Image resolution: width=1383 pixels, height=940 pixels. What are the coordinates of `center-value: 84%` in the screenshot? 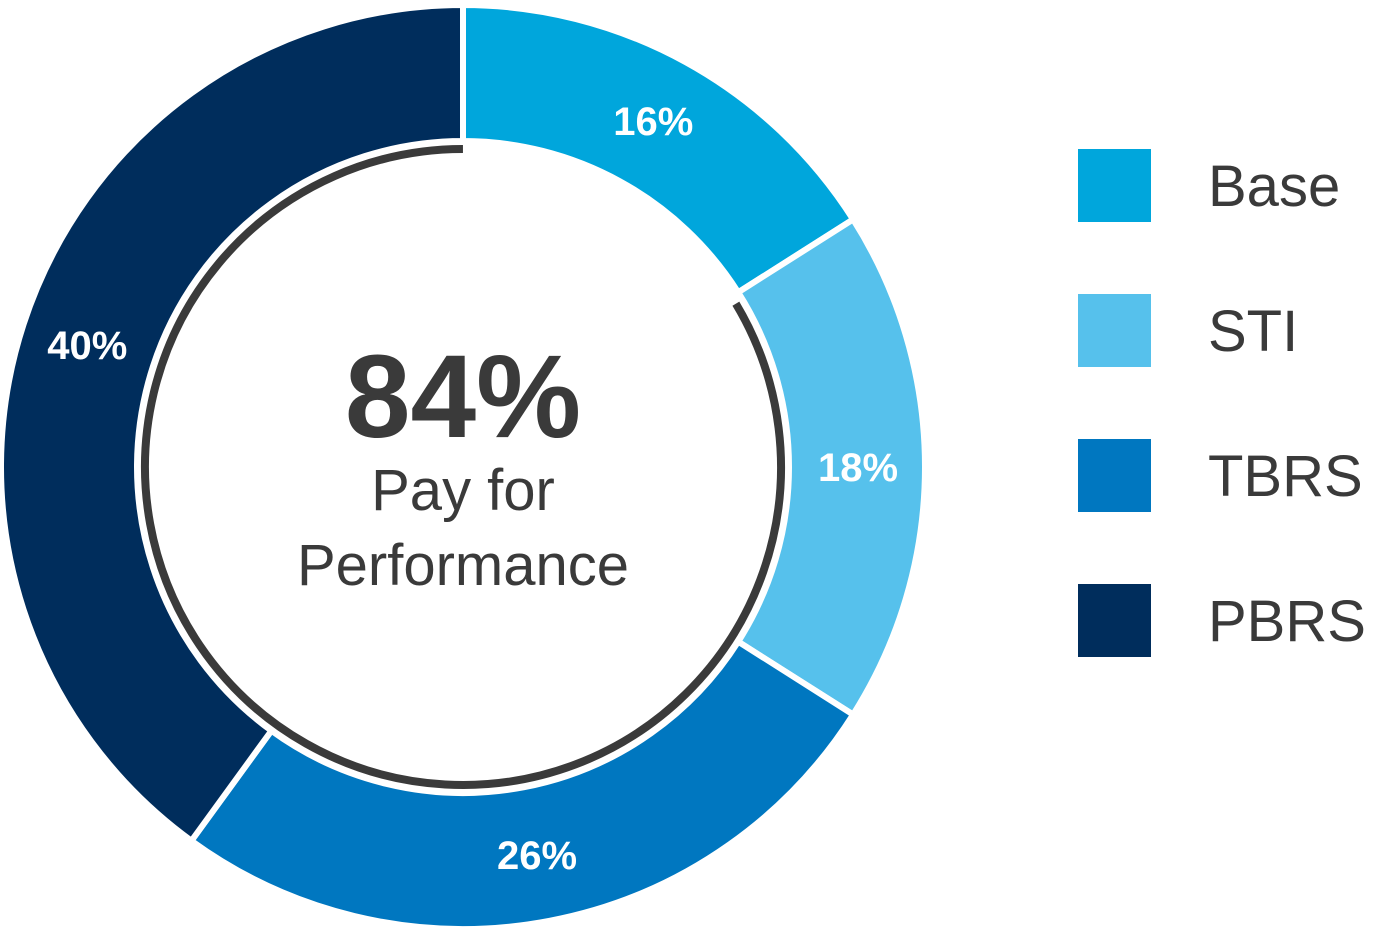 It's located at (463, 397).